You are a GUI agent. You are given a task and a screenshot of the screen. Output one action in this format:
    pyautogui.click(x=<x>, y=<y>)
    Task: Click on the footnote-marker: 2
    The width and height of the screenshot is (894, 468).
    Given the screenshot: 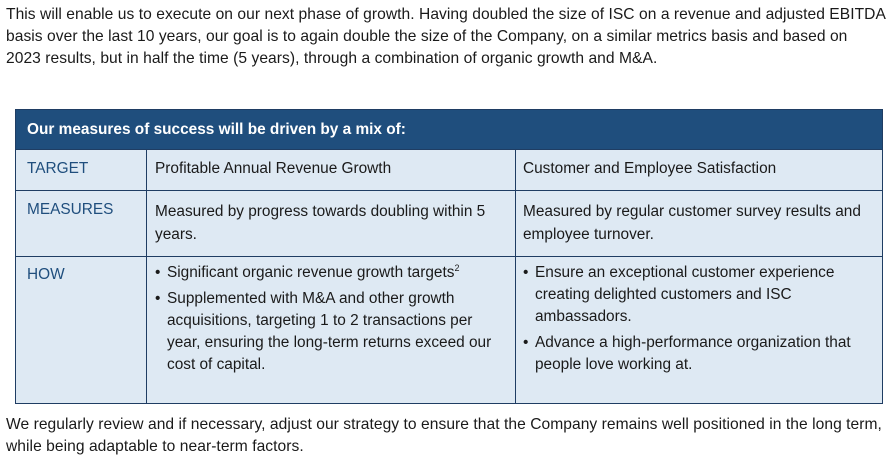 What is the action you would take?
    pyautogui.click(x=457, y=268)
    